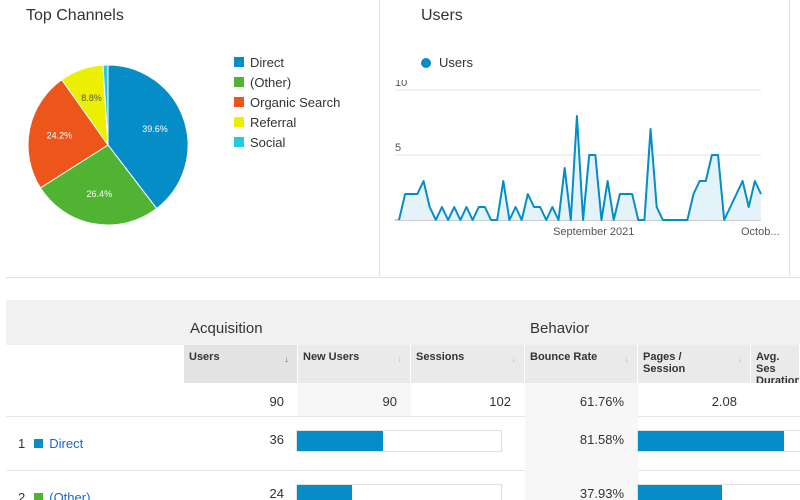 This screenshot has height=500, width=800. I want to click on legend-item-social: Social, so click(287, 142).